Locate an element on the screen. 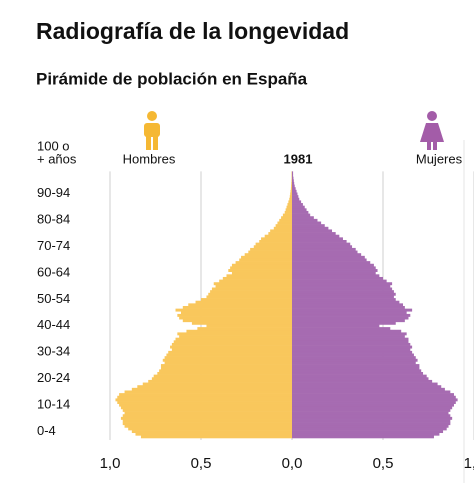 The image size is (474, 483). y-tick-label: 70-74 is located at coordinates (53, 245).